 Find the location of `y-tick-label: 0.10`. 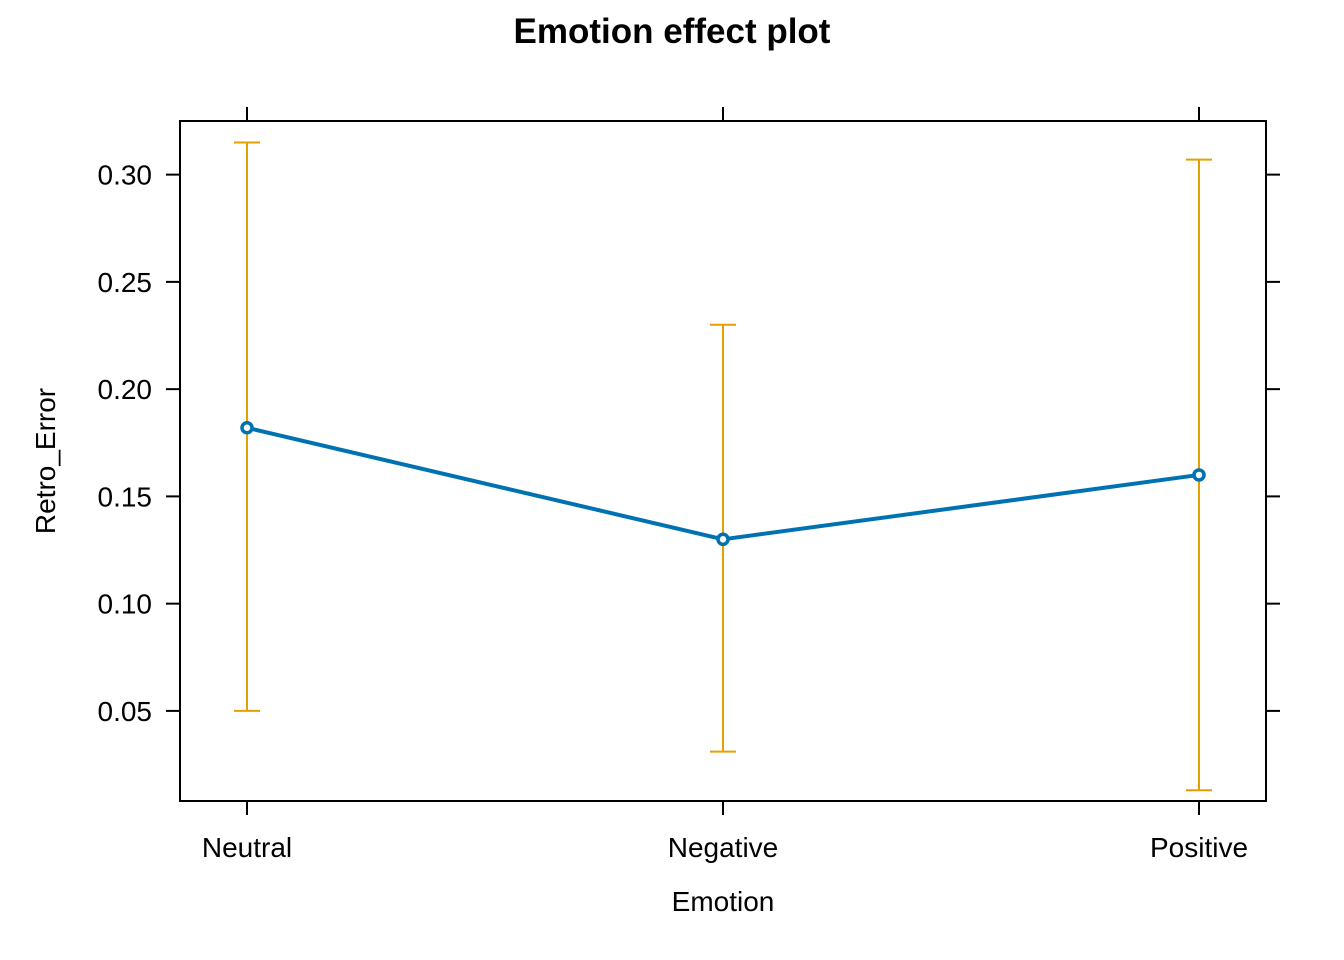

y-tick-label: 0.10 is located at coordinates (125, 604).